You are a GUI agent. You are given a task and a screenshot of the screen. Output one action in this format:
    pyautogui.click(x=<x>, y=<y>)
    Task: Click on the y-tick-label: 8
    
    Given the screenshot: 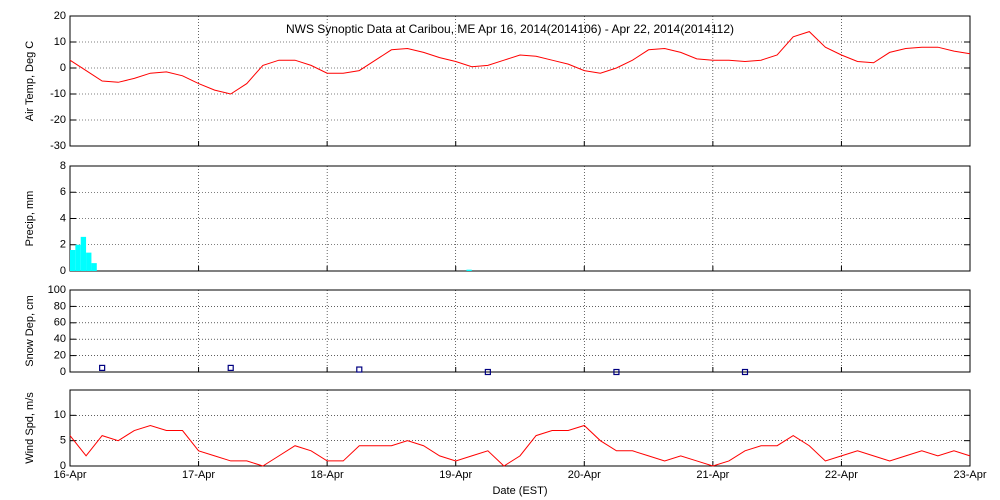 What is the action you would take?
    pyautogui.click(x=63, y=166)
    